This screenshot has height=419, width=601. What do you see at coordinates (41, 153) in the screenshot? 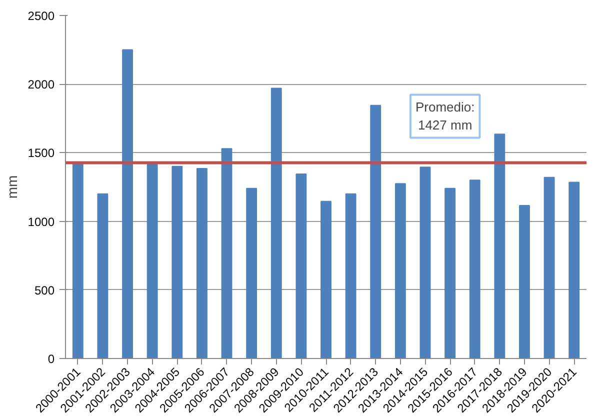
I see `y-tick-label: 1500` at bounding box center [41, 153].